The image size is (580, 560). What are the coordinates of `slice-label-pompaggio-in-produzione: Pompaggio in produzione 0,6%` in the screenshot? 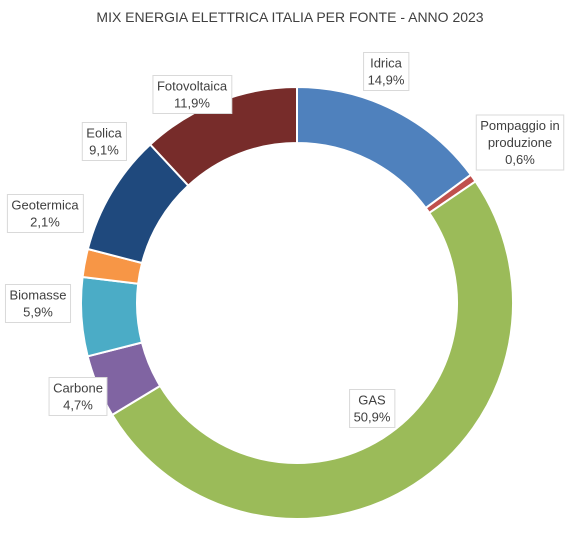 It's located at (520, 142).